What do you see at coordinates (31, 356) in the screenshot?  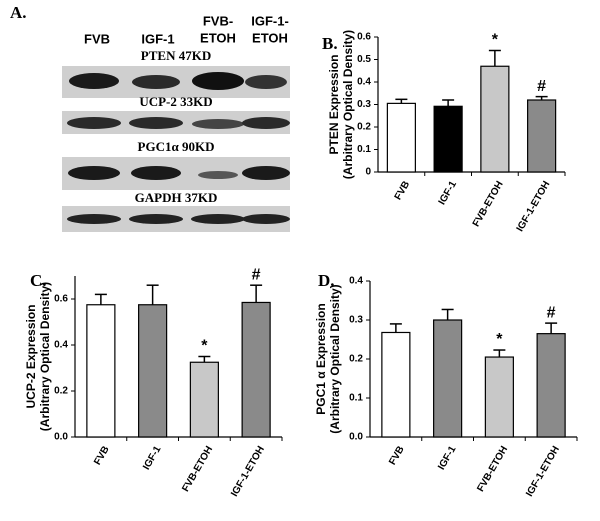 I see `y-axis-label: UCP-2 Expression` at bounding box center [31, 356].